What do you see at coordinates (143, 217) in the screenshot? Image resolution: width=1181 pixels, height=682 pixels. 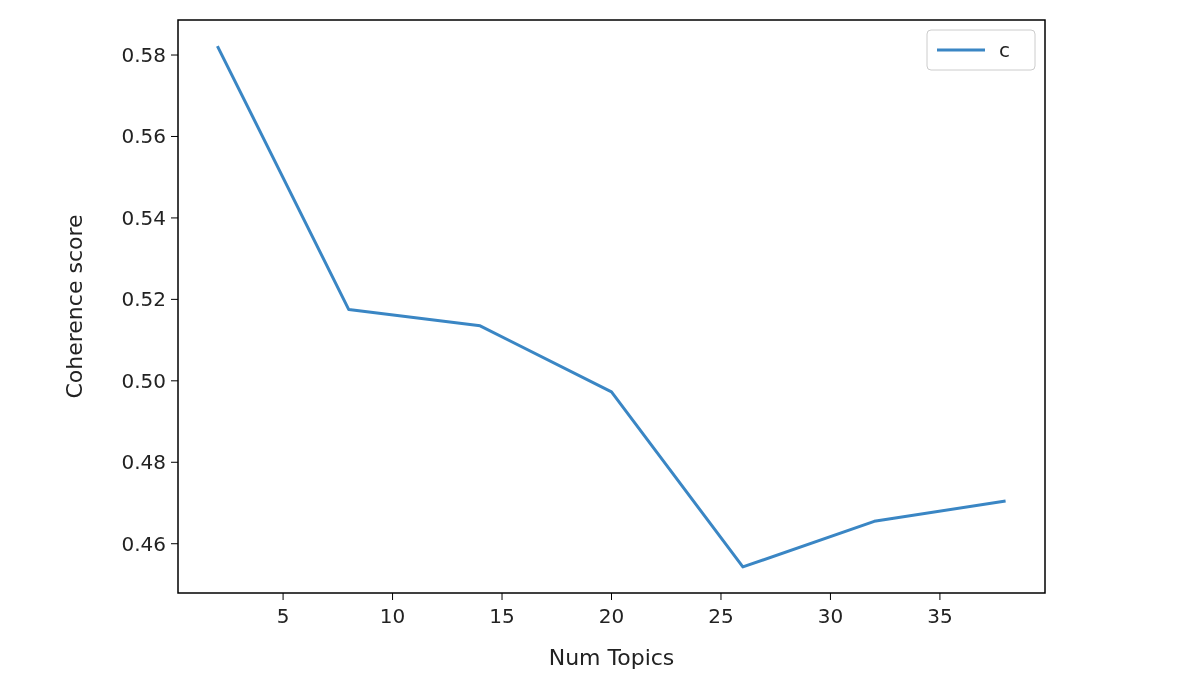 I see `y-tick-label: 0.54` at bounding box center [143, 217].